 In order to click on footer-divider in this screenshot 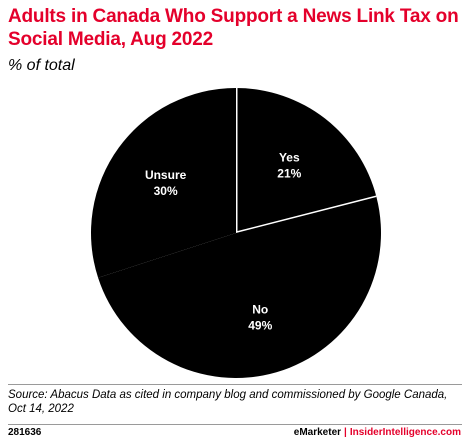, I will do `click(235, 424)`.